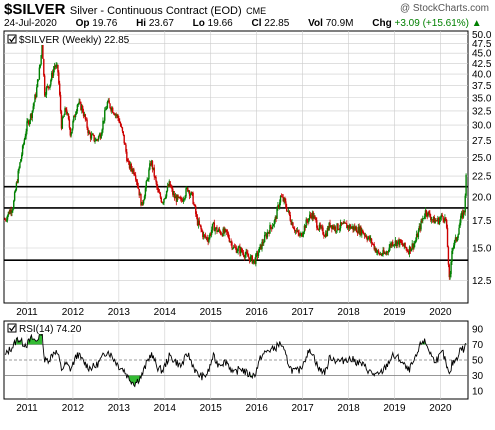 The height and width of the screenshot is (430, 495). I want to click on rsi-y-tick-label: 50, so click(478, 361).